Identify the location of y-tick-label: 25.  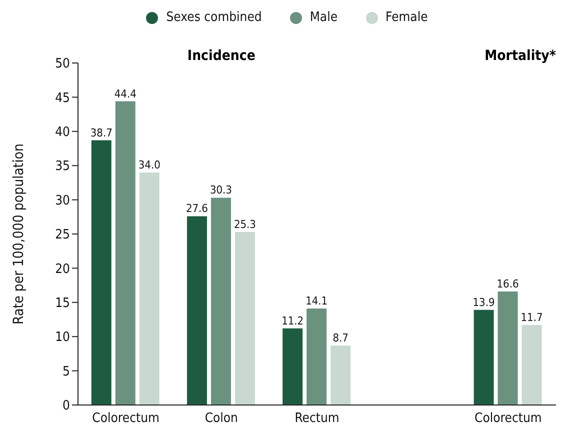
(62, 235).